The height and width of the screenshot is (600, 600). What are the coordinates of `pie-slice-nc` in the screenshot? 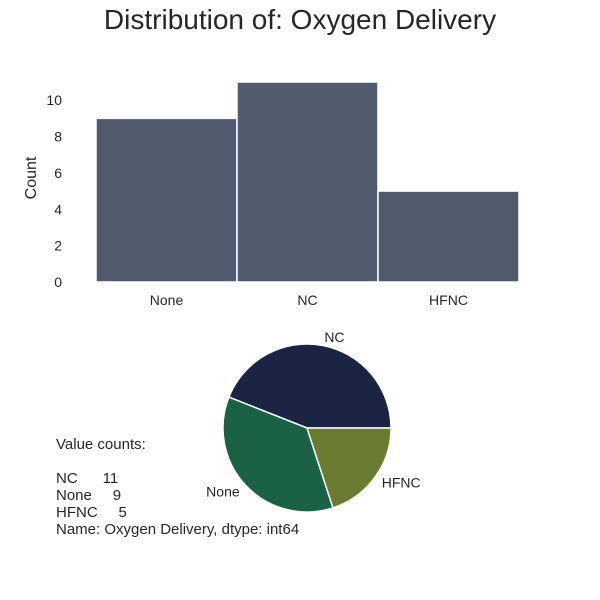 It's located at (309, 386).